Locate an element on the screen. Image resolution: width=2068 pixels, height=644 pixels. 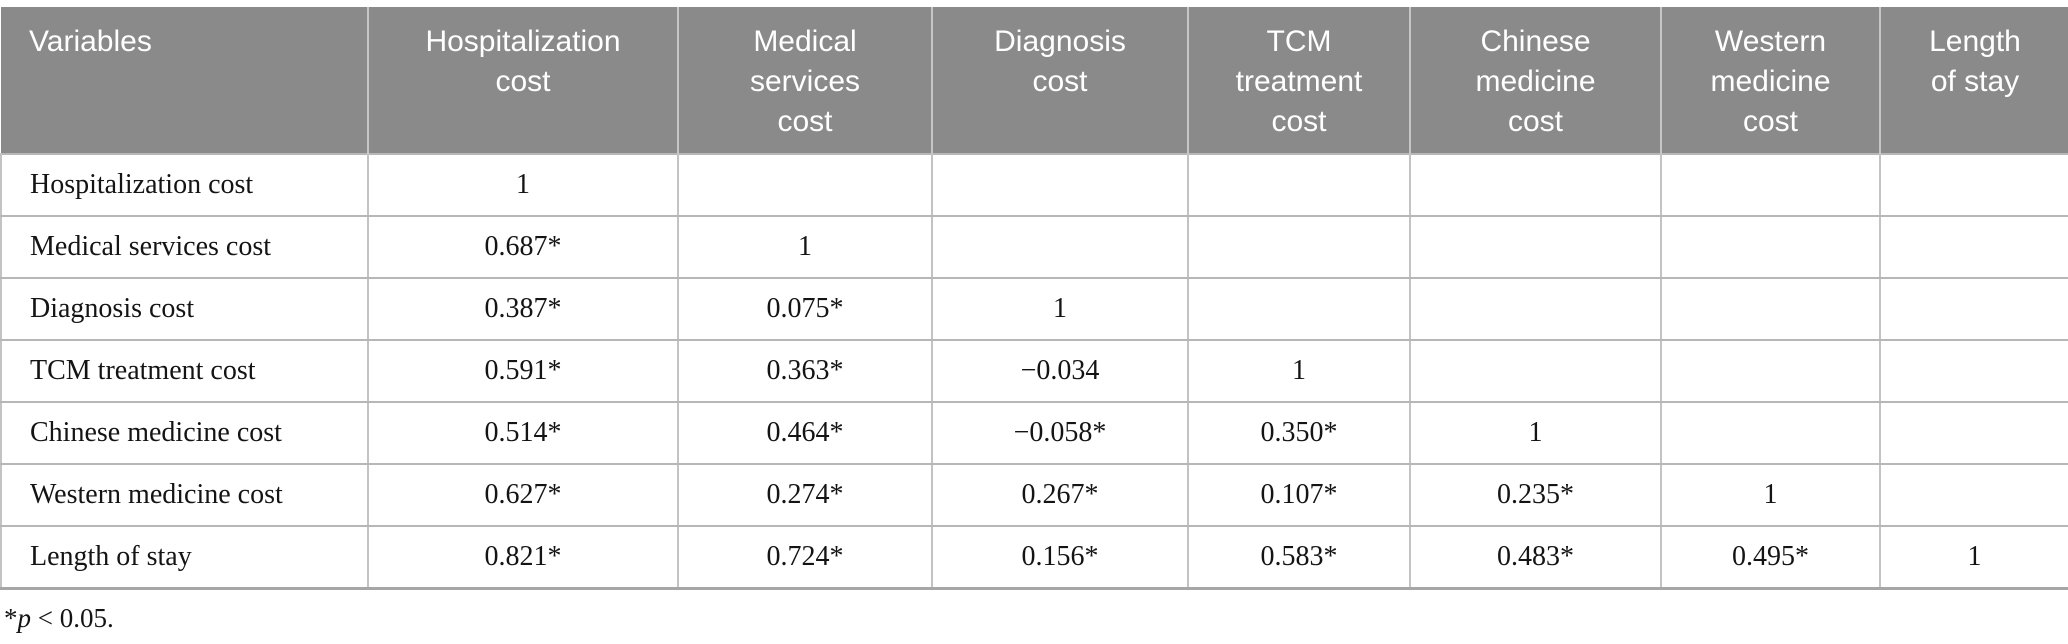
table-row: Hospitalization cost 1 is located at coordinates (1034, 185).